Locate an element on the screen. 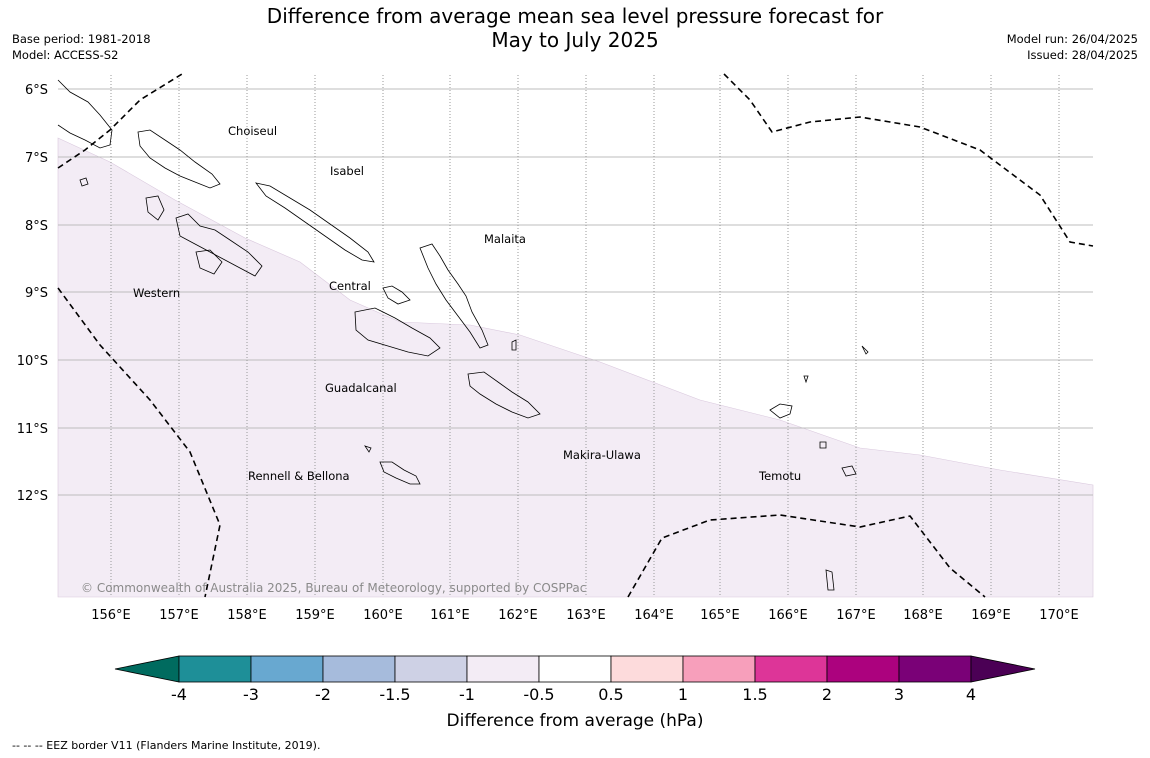  lon-label: 169°E is located at coordinates (991, 615).